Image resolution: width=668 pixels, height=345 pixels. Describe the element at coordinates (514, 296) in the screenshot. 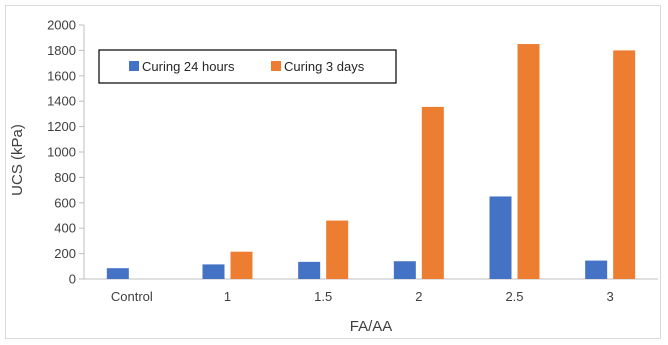

I see `x-tick-label: 2.5` at that location.